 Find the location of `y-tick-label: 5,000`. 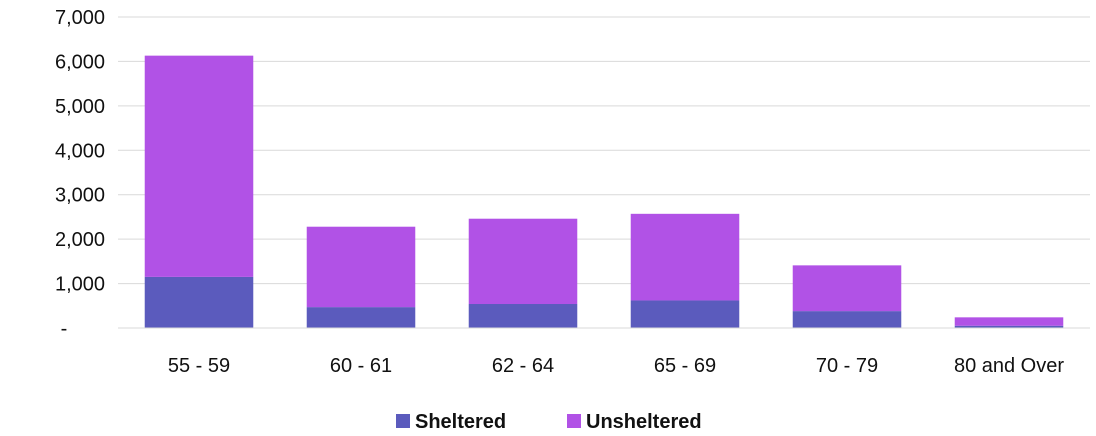

y-tick-label: 5,000 is located at coordinates (80, 107).